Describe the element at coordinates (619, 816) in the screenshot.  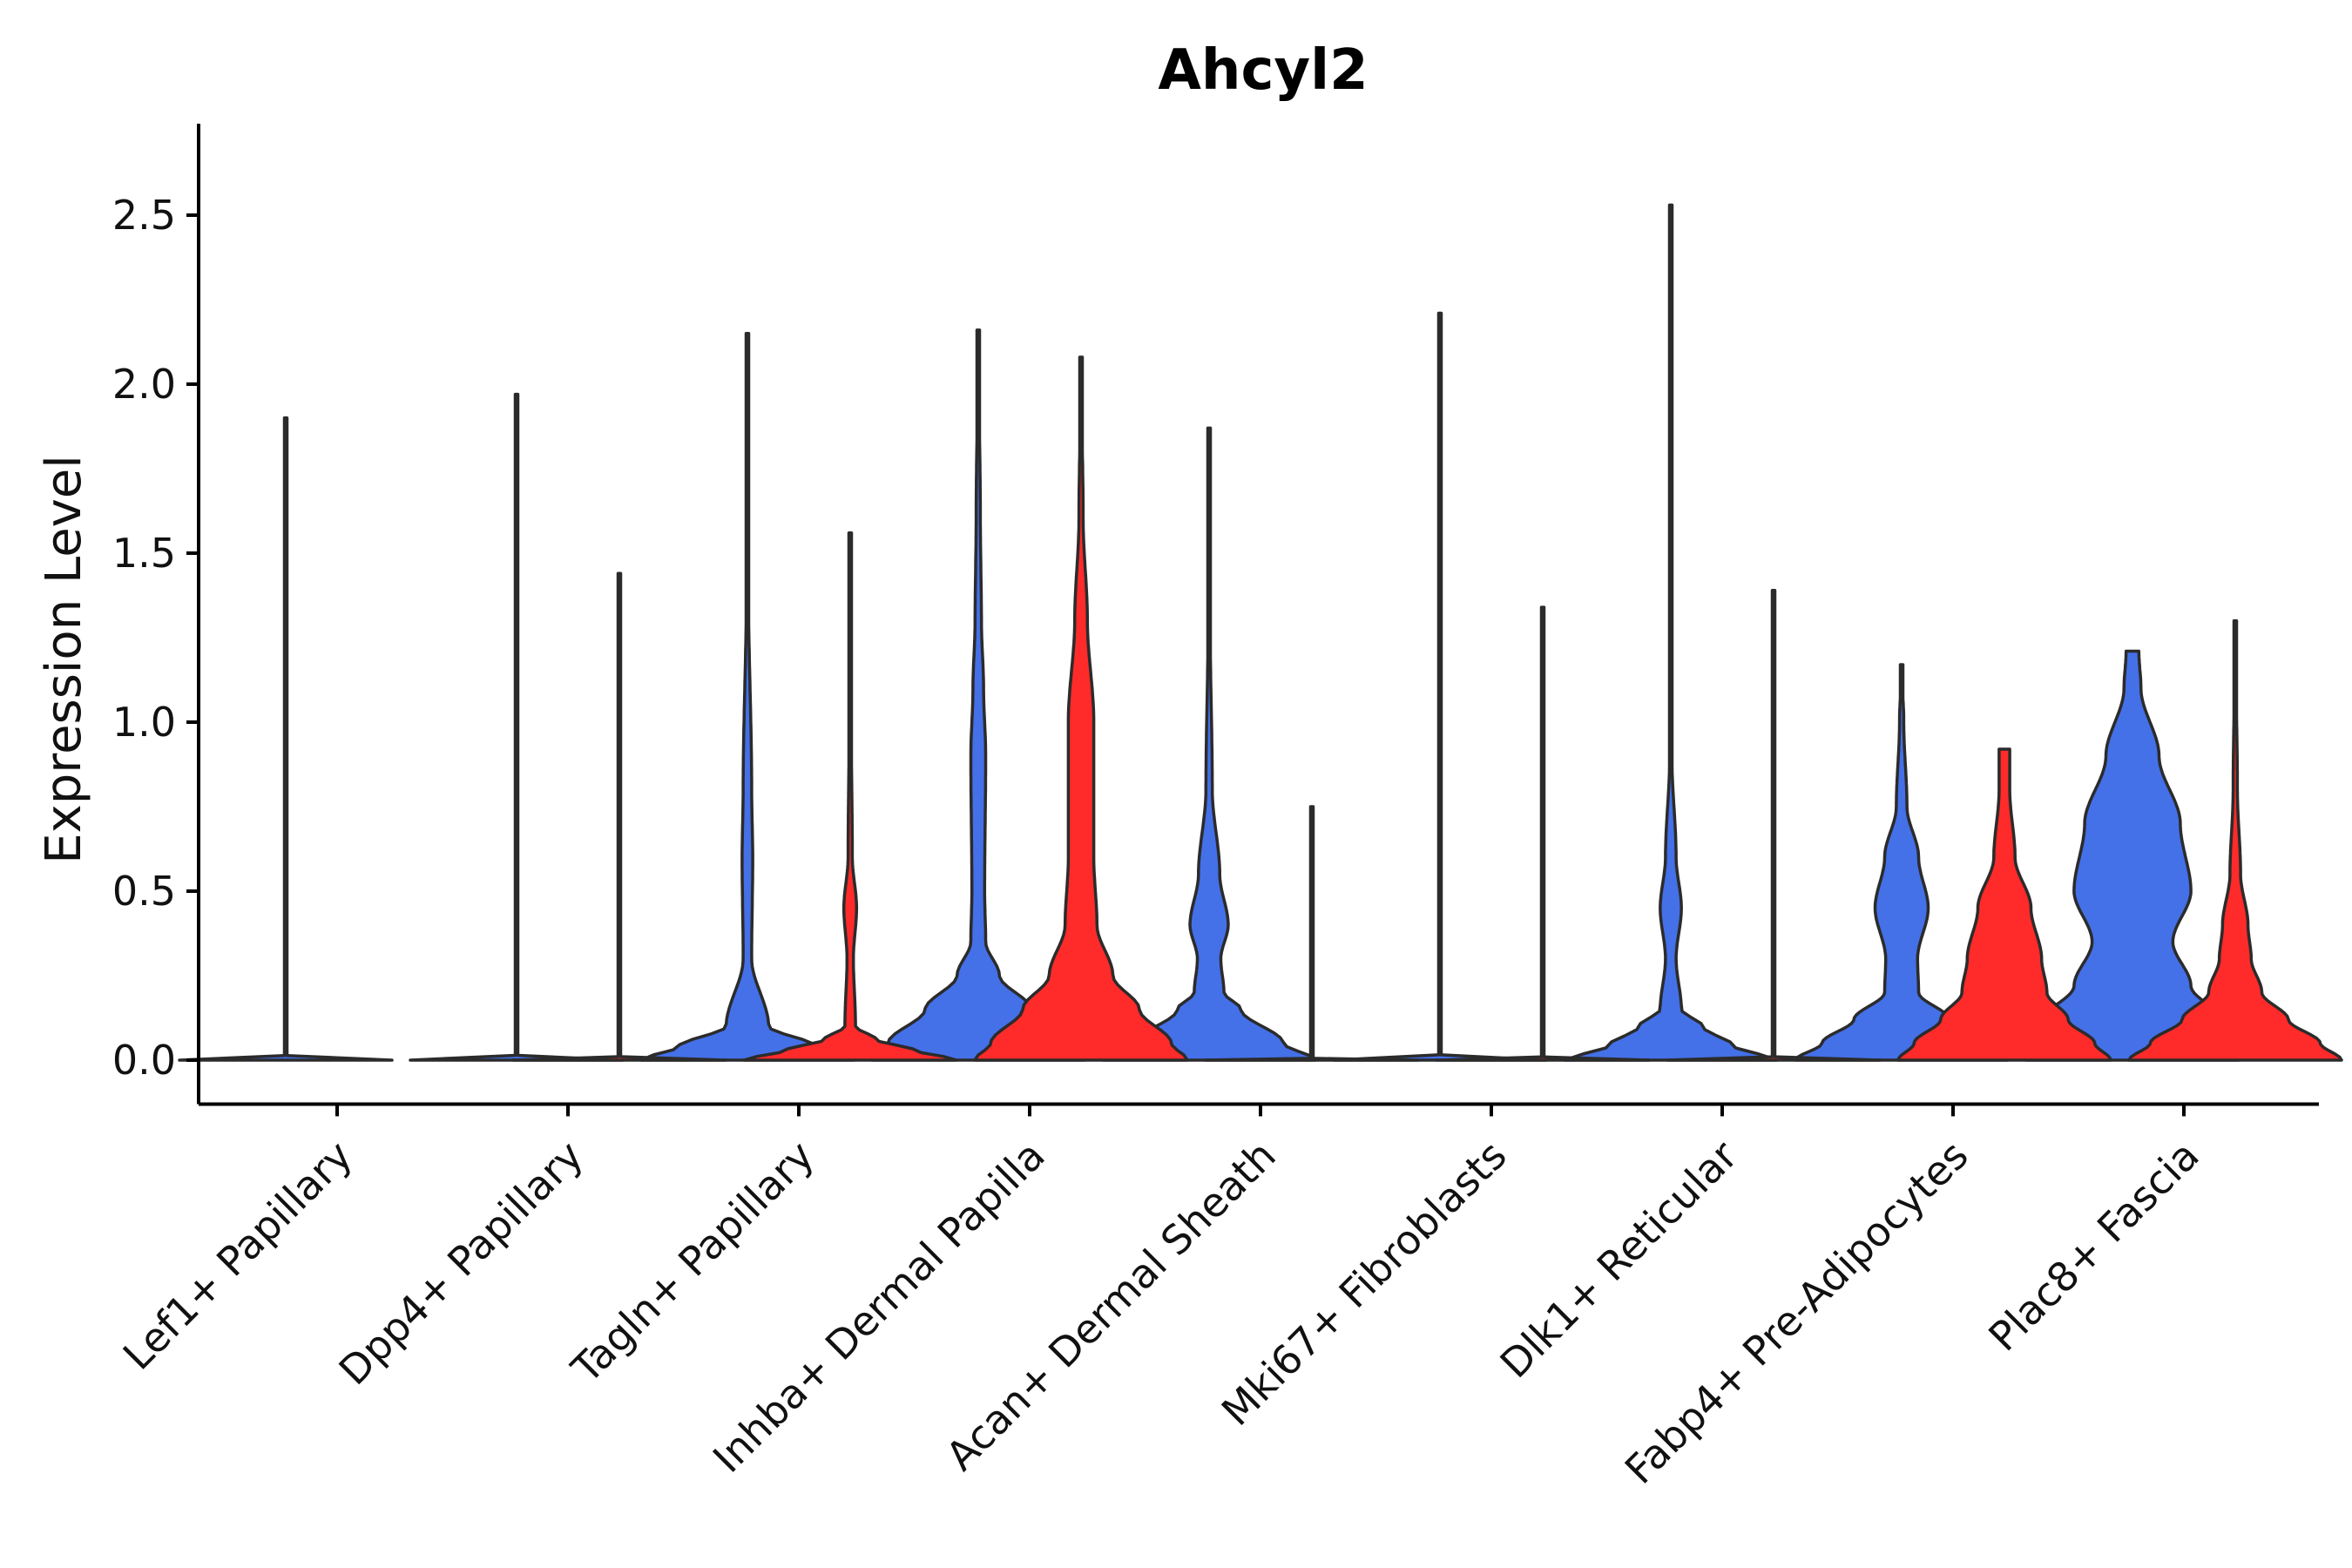
I see `violin-dpp4-papillary-group2` at that location.